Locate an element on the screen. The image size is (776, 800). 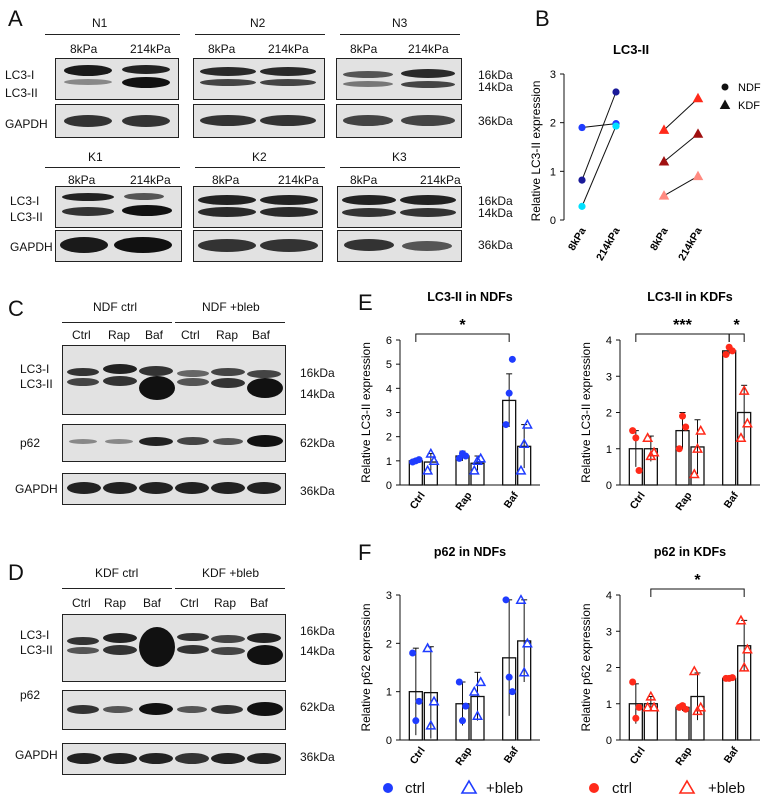
y-tick-label: 6 is located at coordinates (389, 341).